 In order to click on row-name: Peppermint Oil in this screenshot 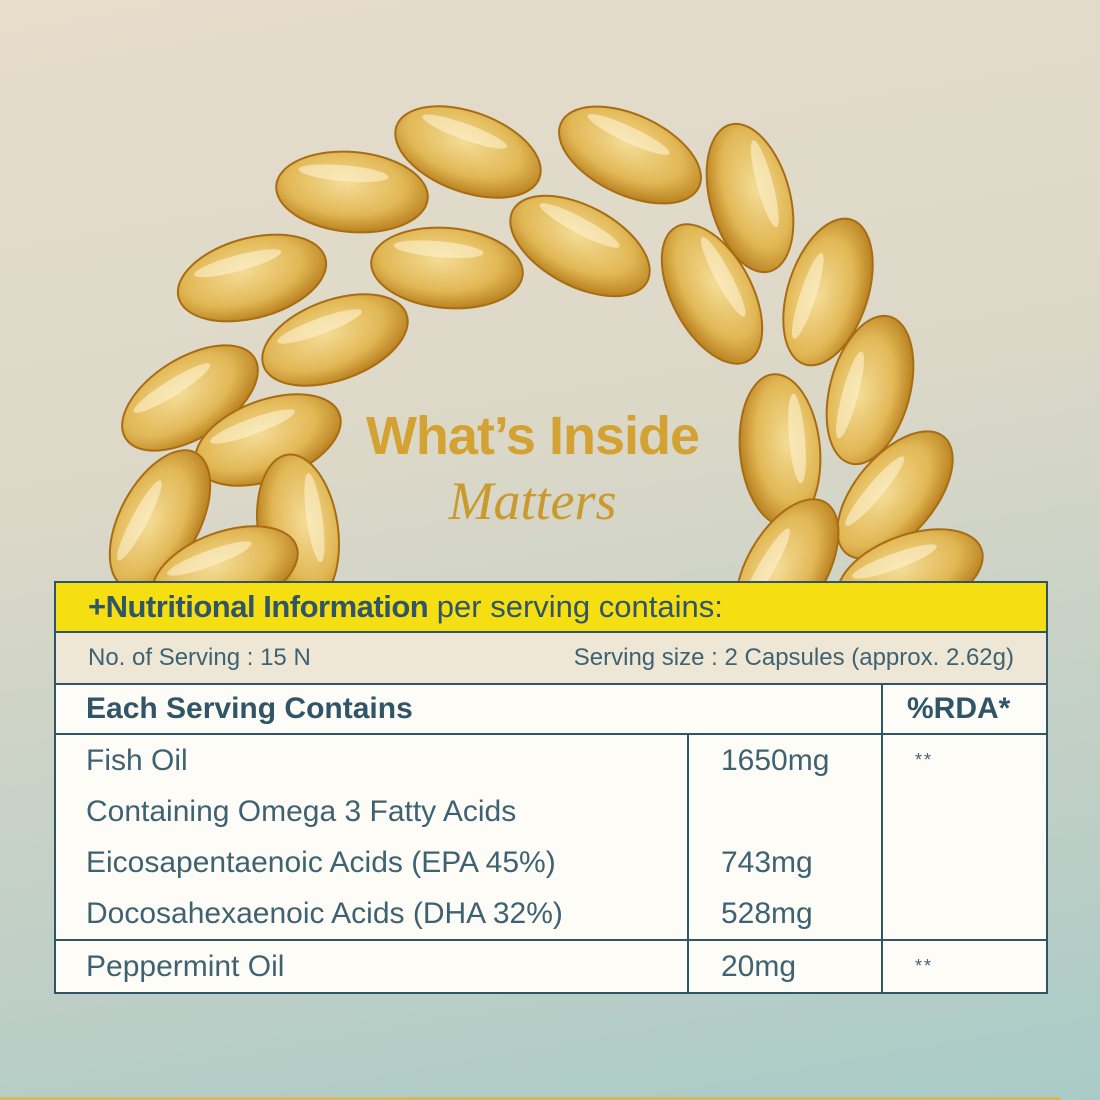, I will do `click(185, 966)`.